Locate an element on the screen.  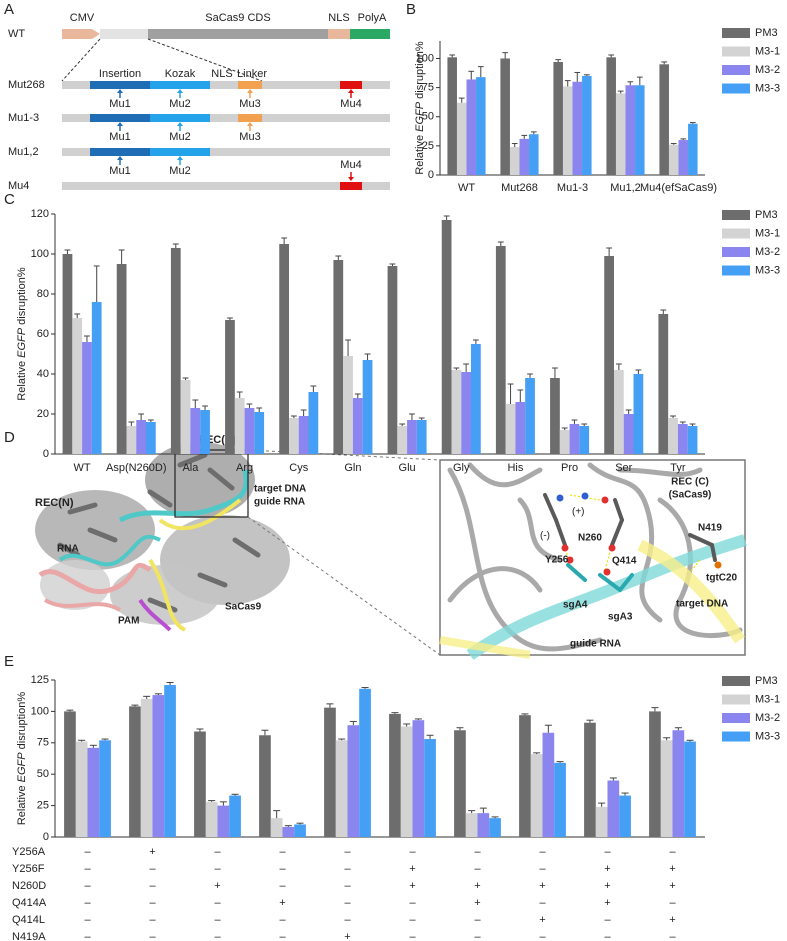
y-tick-label: 0 is located at coordinates (46, 454).